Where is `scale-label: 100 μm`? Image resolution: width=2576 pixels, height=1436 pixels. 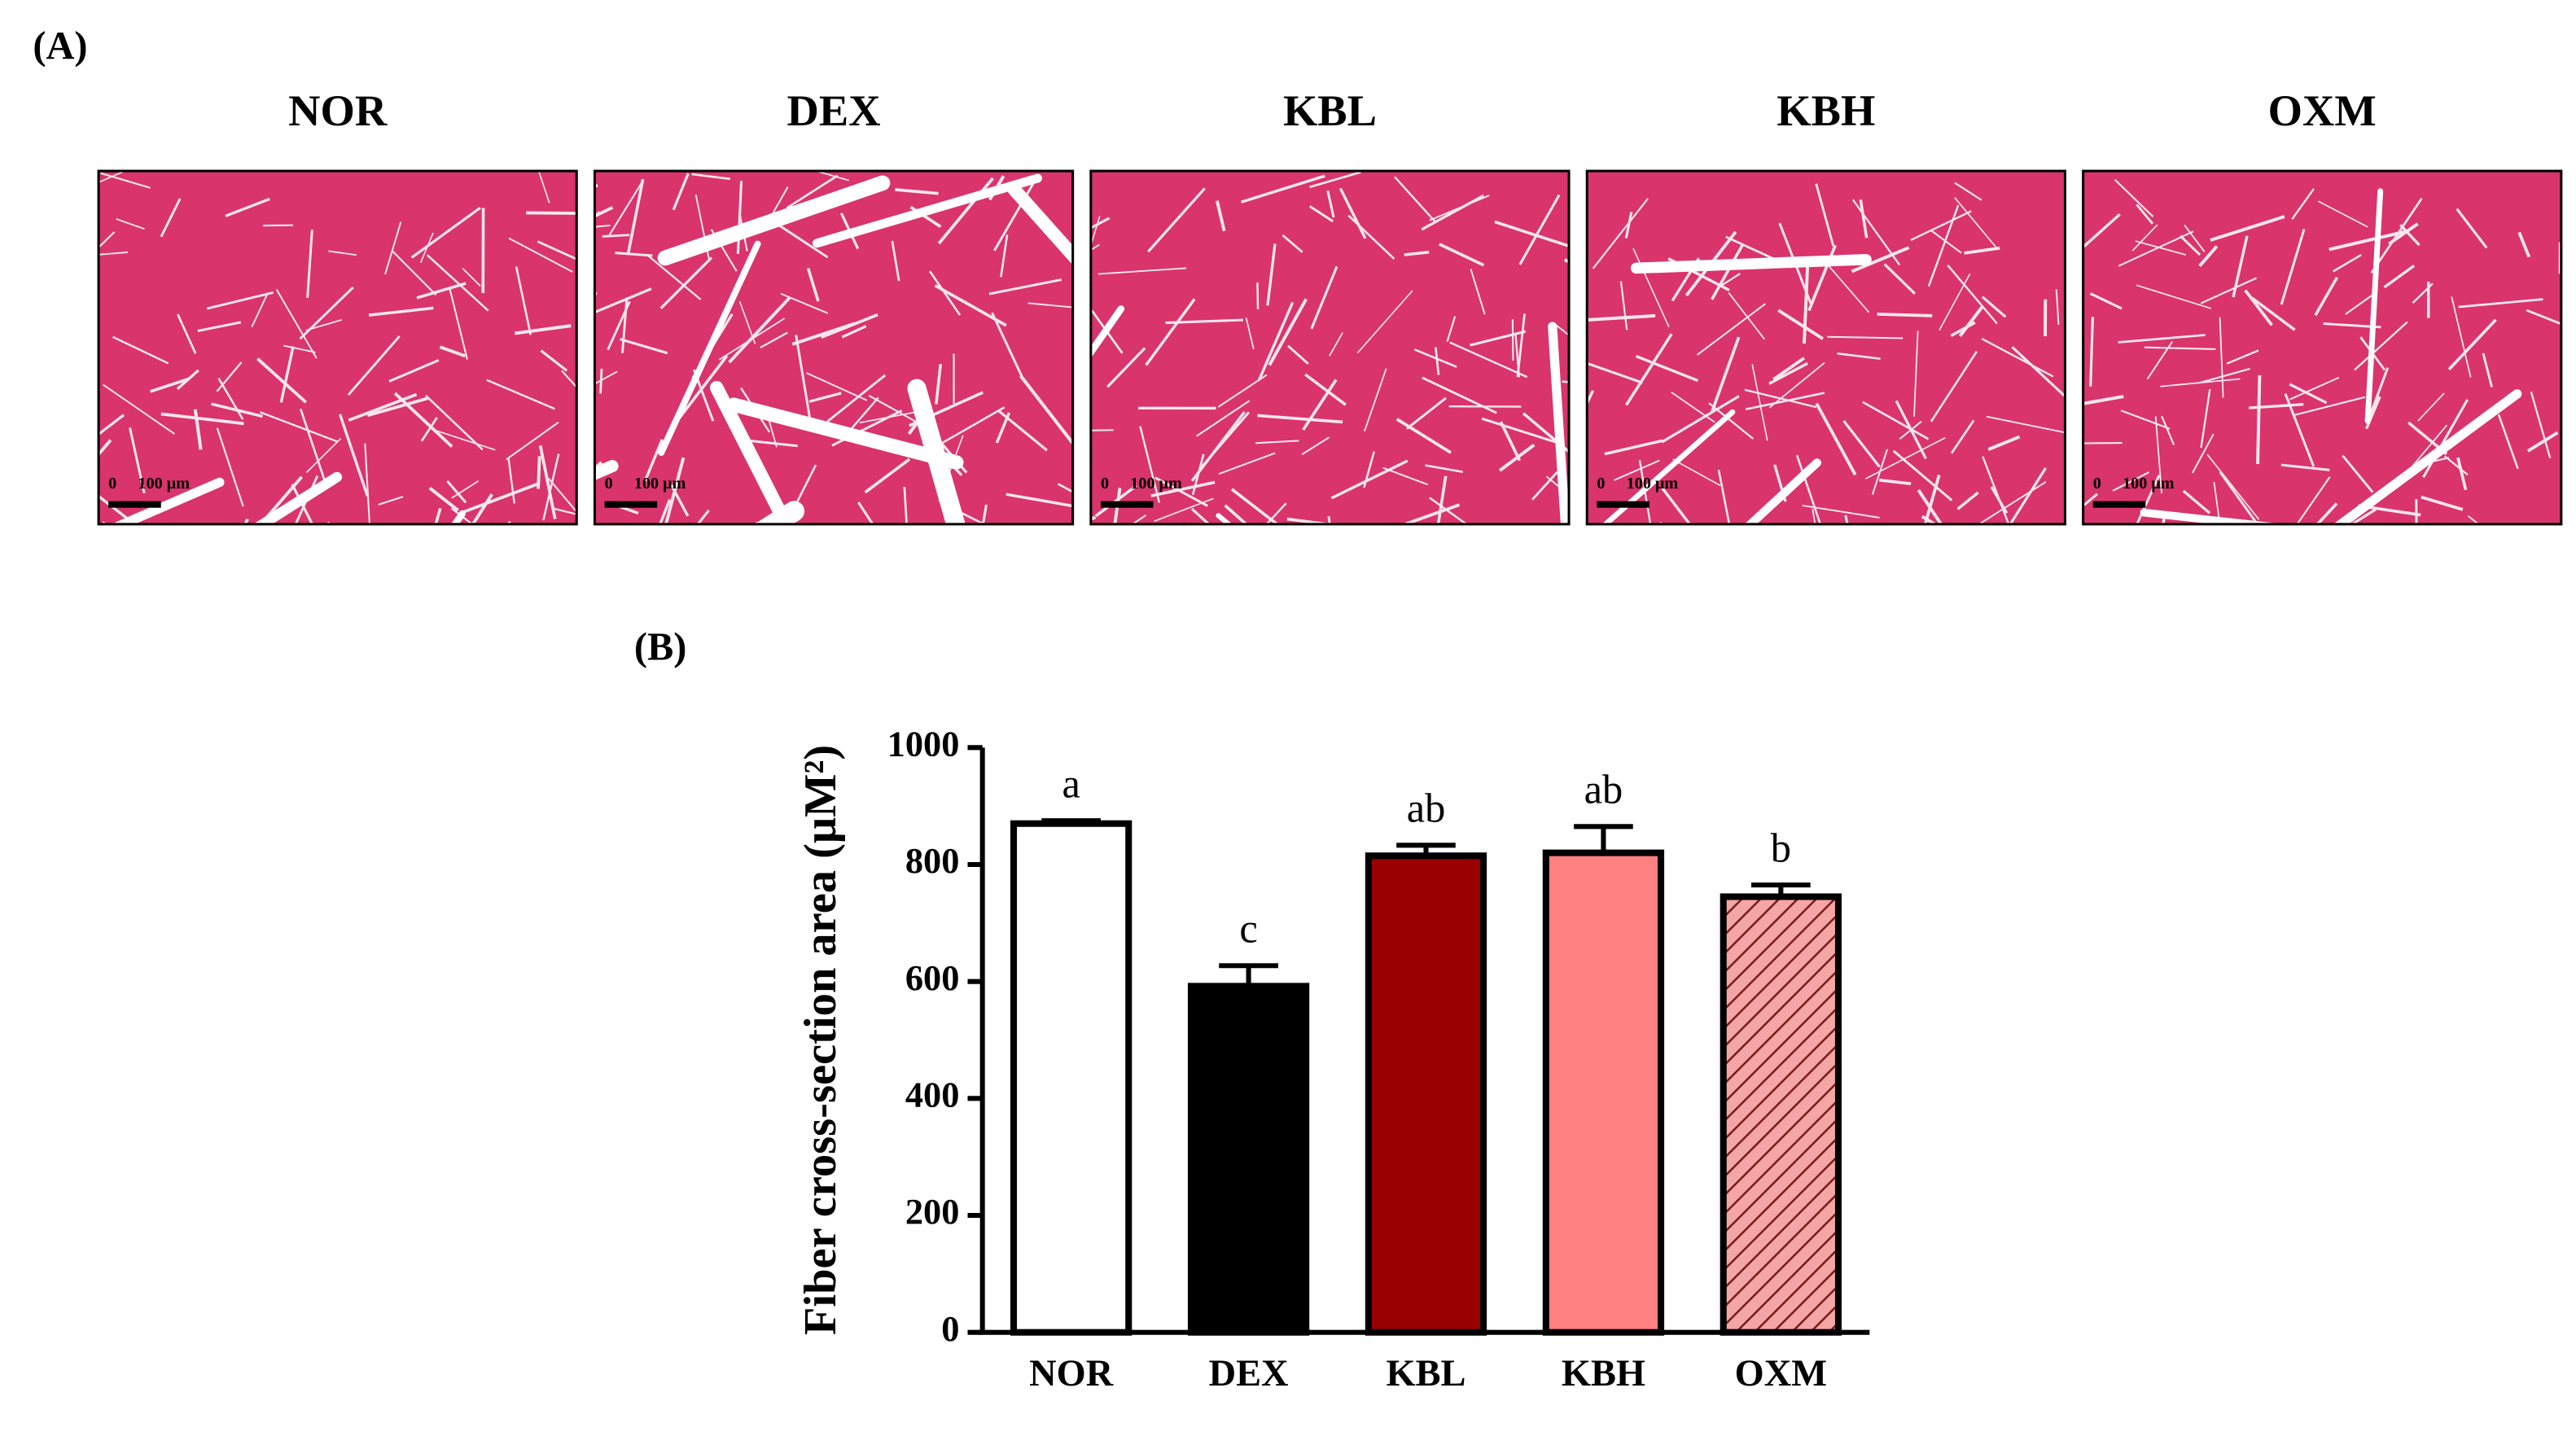 scale-label: 100 μm is located at coordinates (2149, 484).